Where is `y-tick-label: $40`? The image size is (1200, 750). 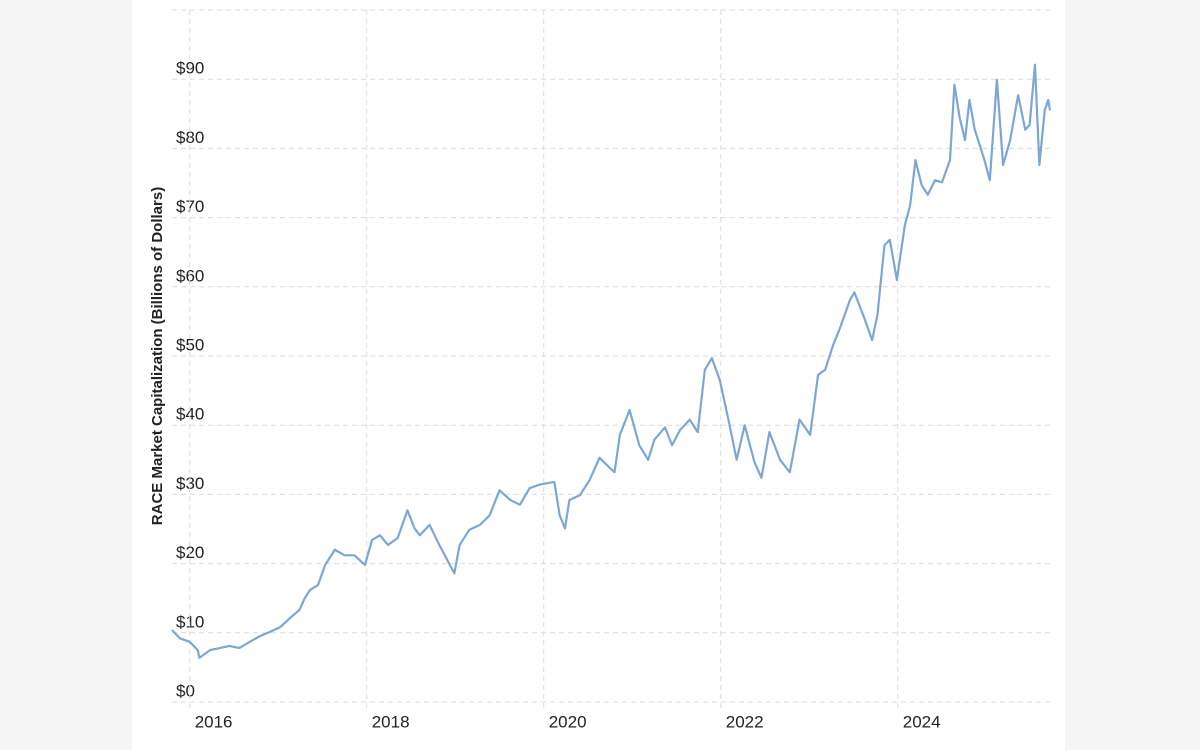 y-tick-label: $40 is located at coordinates (190, 414).